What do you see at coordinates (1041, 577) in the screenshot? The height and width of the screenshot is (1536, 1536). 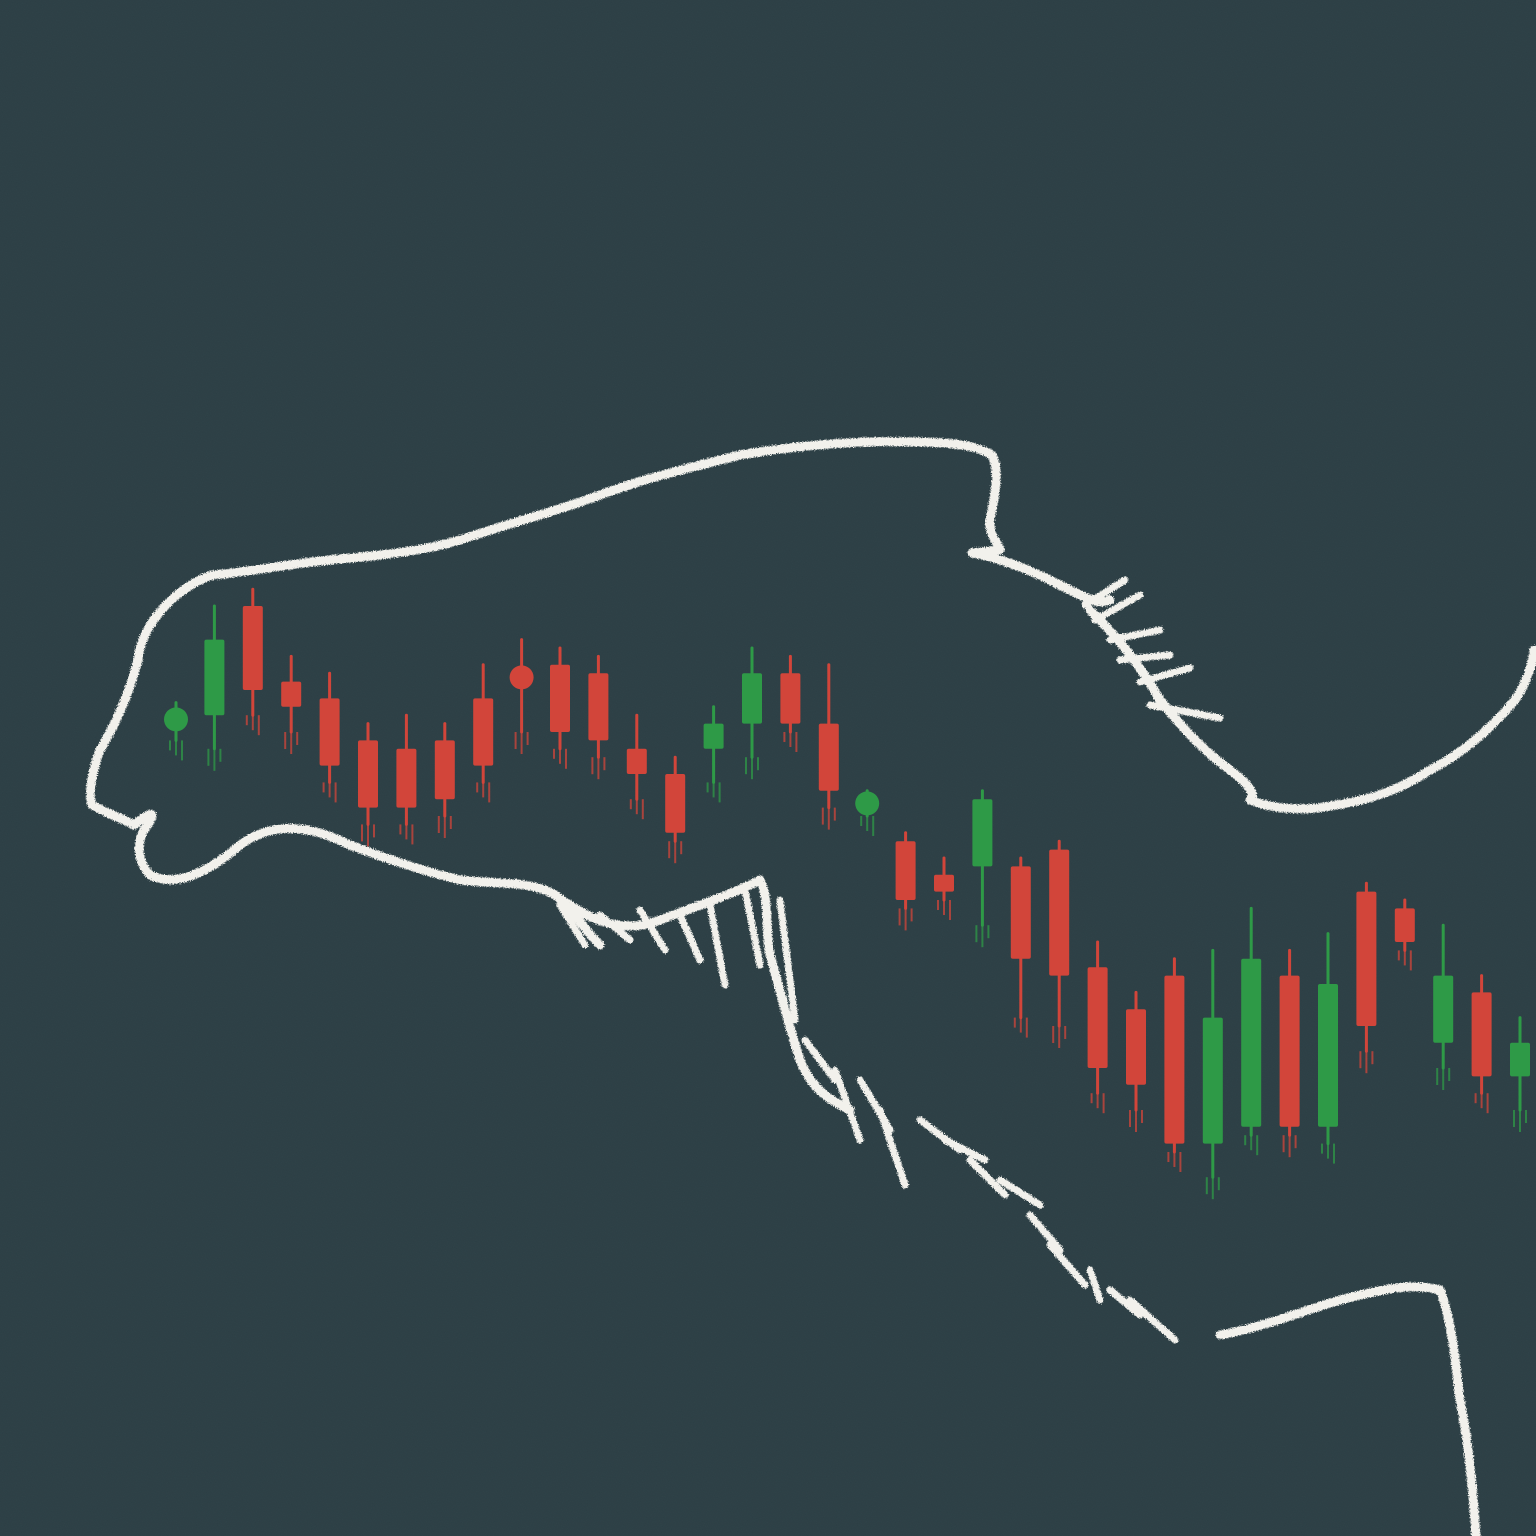 I see `bull-shoulder-outline` at bounding box center [1041, 577].